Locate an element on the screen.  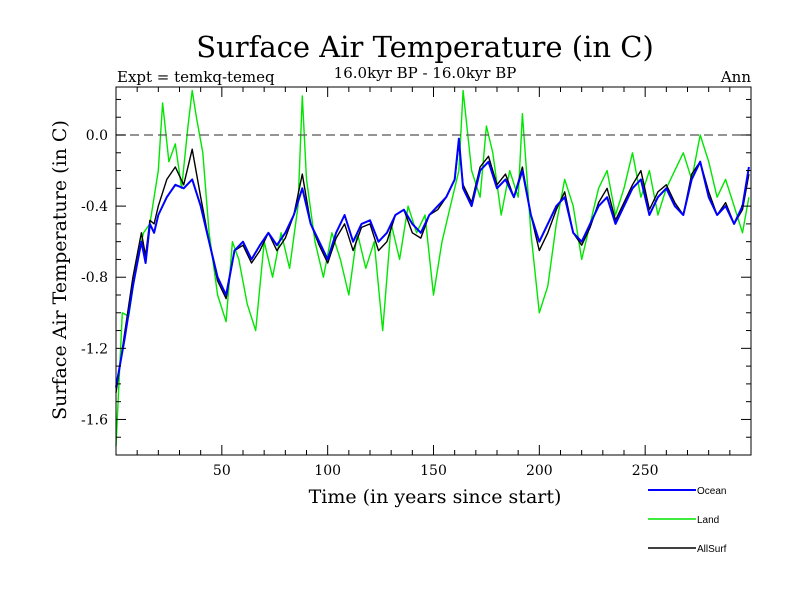
y-tick-label: 0.0 is located at coordinates (97, 136).